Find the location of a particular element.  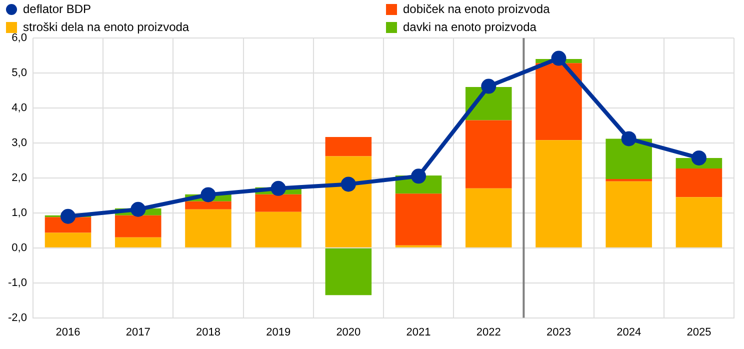

x-tick-label: 2016 is located at coordinates (68, 332).